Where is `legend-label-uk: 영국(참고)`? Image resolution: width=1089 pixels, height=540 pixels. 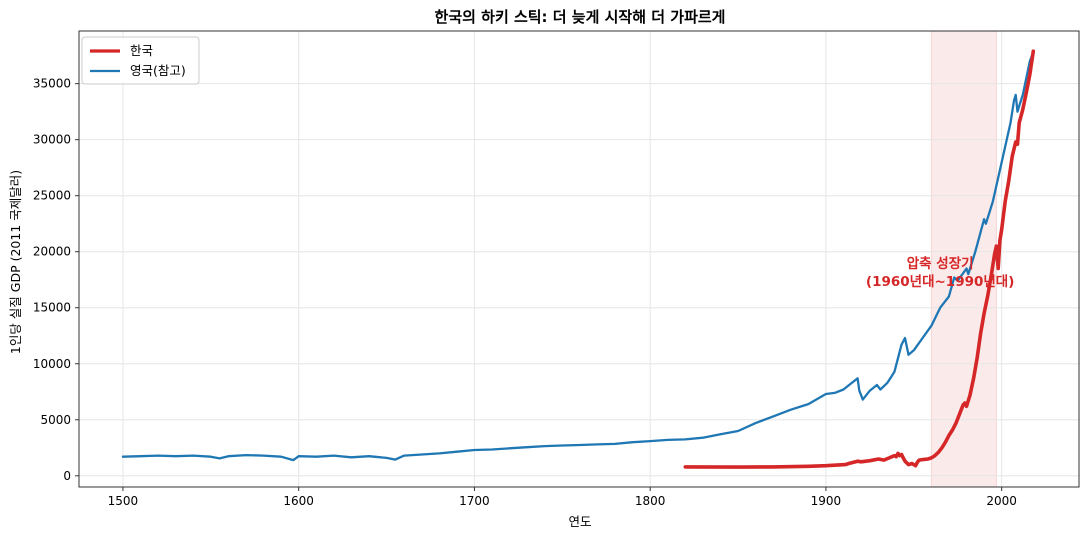 legend-label-uk: 영국(참고) is located at coordinates (158, 70).